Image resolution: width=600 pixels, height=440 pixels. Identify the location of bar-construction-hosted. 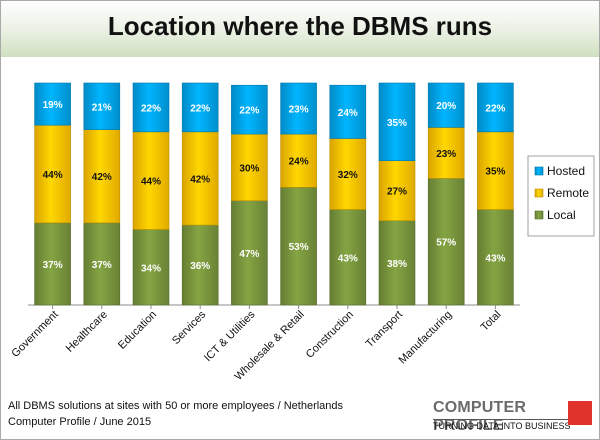
(348, 111).